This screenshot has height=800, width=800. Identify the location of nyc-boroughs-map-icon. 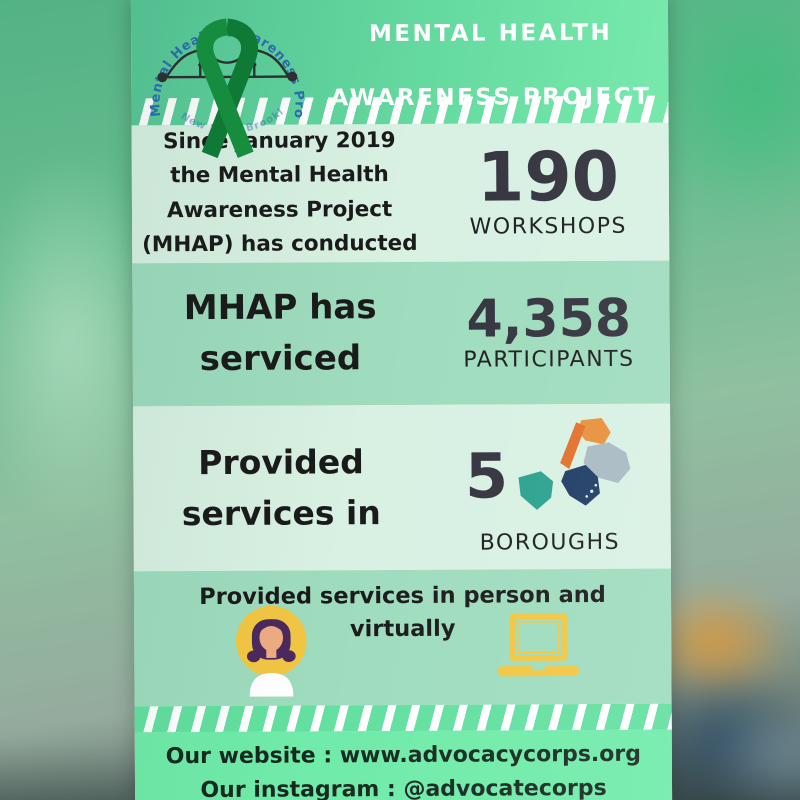
(574, 463).